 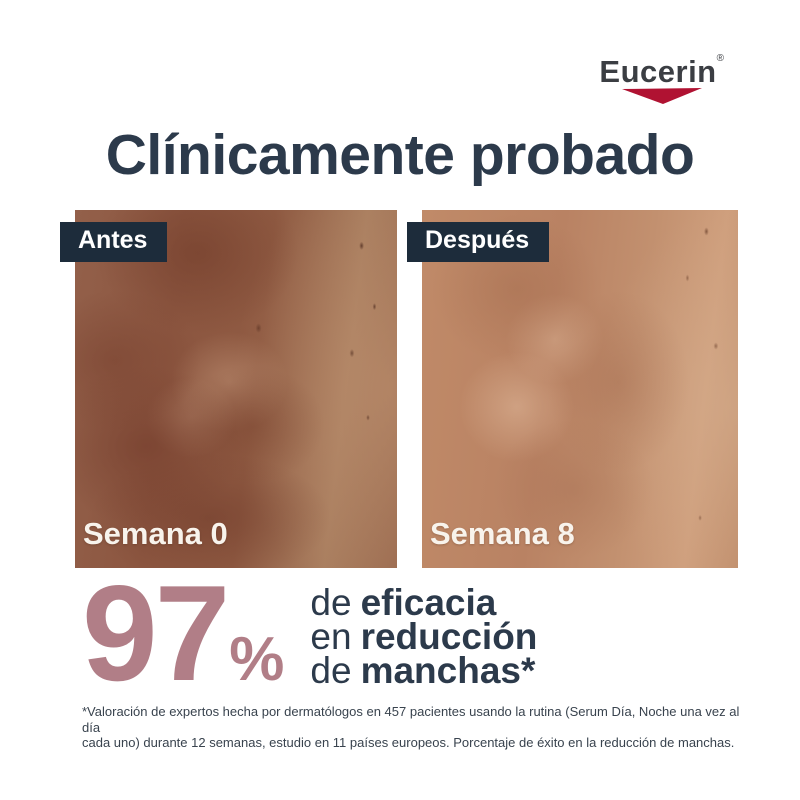 I want to click on registered-trademark-symbol: ®, so click(x=720, y=58).